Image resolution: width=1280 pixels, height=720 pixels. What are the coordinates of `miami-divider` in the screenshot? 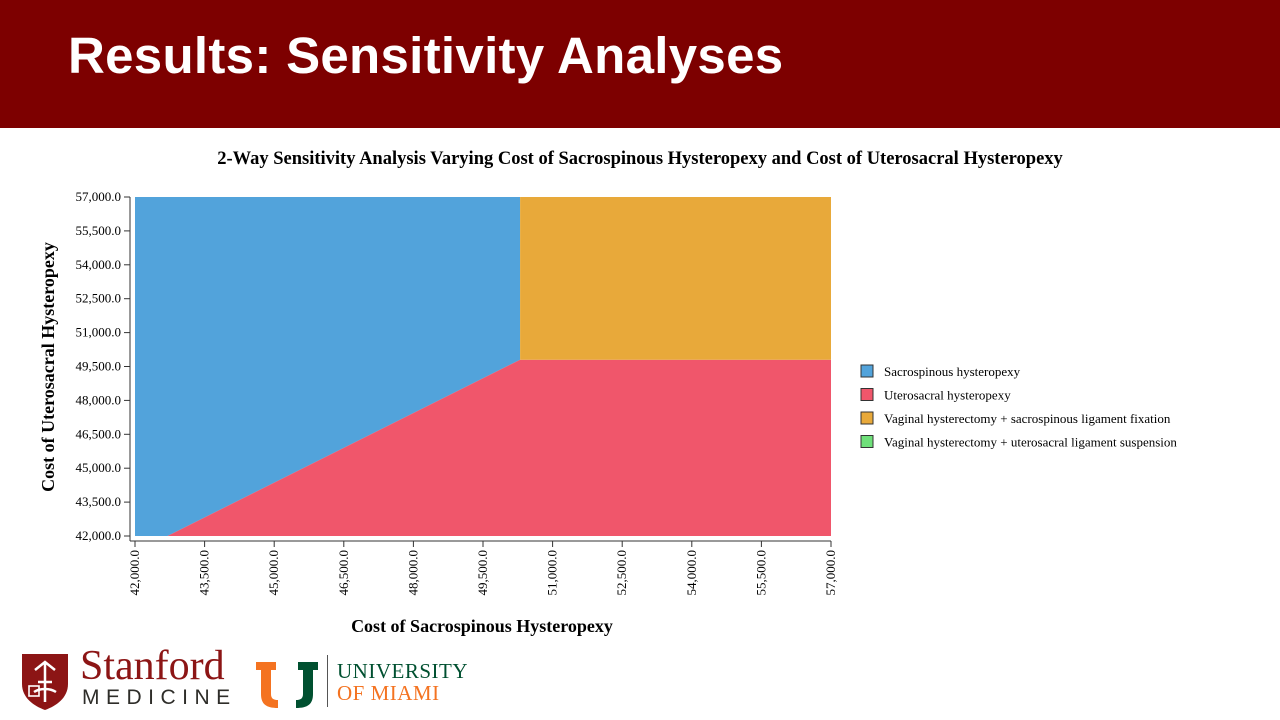 It's located at (327, 681).